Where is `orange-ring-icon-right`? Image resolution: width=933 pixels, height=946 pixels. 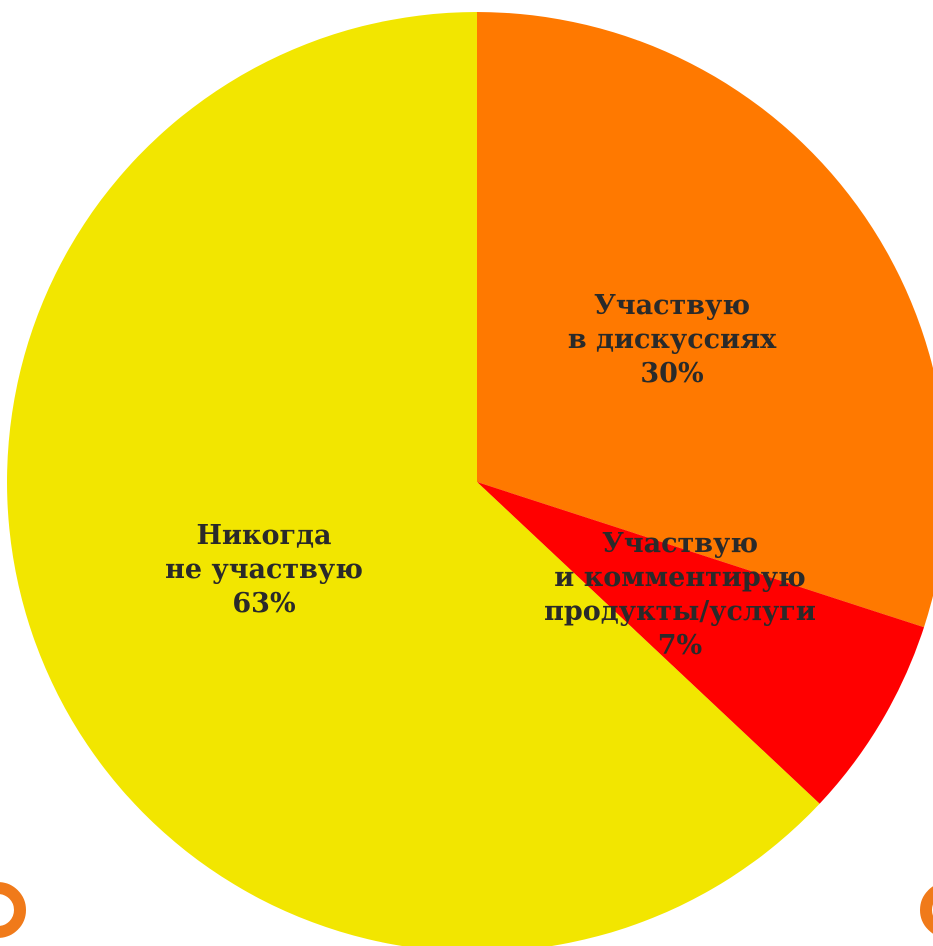 orange-ring-icon-right is located at coordinates (929, 910).